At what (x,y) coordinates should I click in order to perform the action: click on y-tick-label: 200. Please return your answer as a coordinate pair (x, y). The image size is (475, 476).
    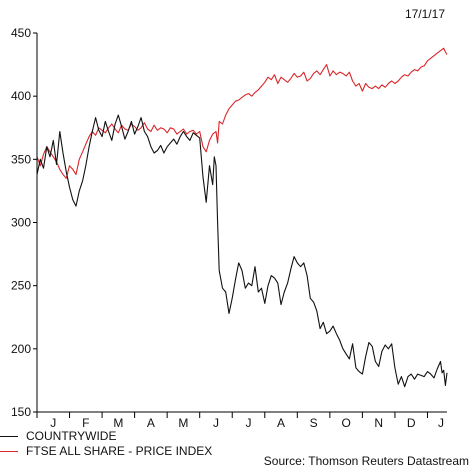
    Looking at the image, I should click on (21, 349).